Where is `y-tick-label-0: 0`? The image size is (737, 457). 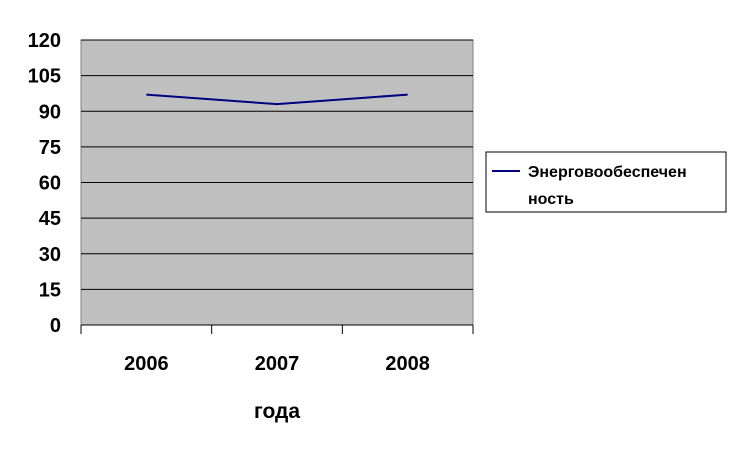 y-tick-label-0: 0 is located at coordinates (55, 326).